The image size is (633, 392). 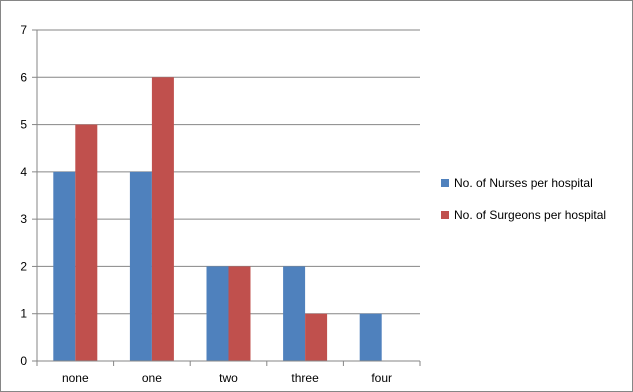 What do you see at coordinates (23, 219) in the screenshot?
I see `y-tick-label: 3` at bounding box center [23, 219].